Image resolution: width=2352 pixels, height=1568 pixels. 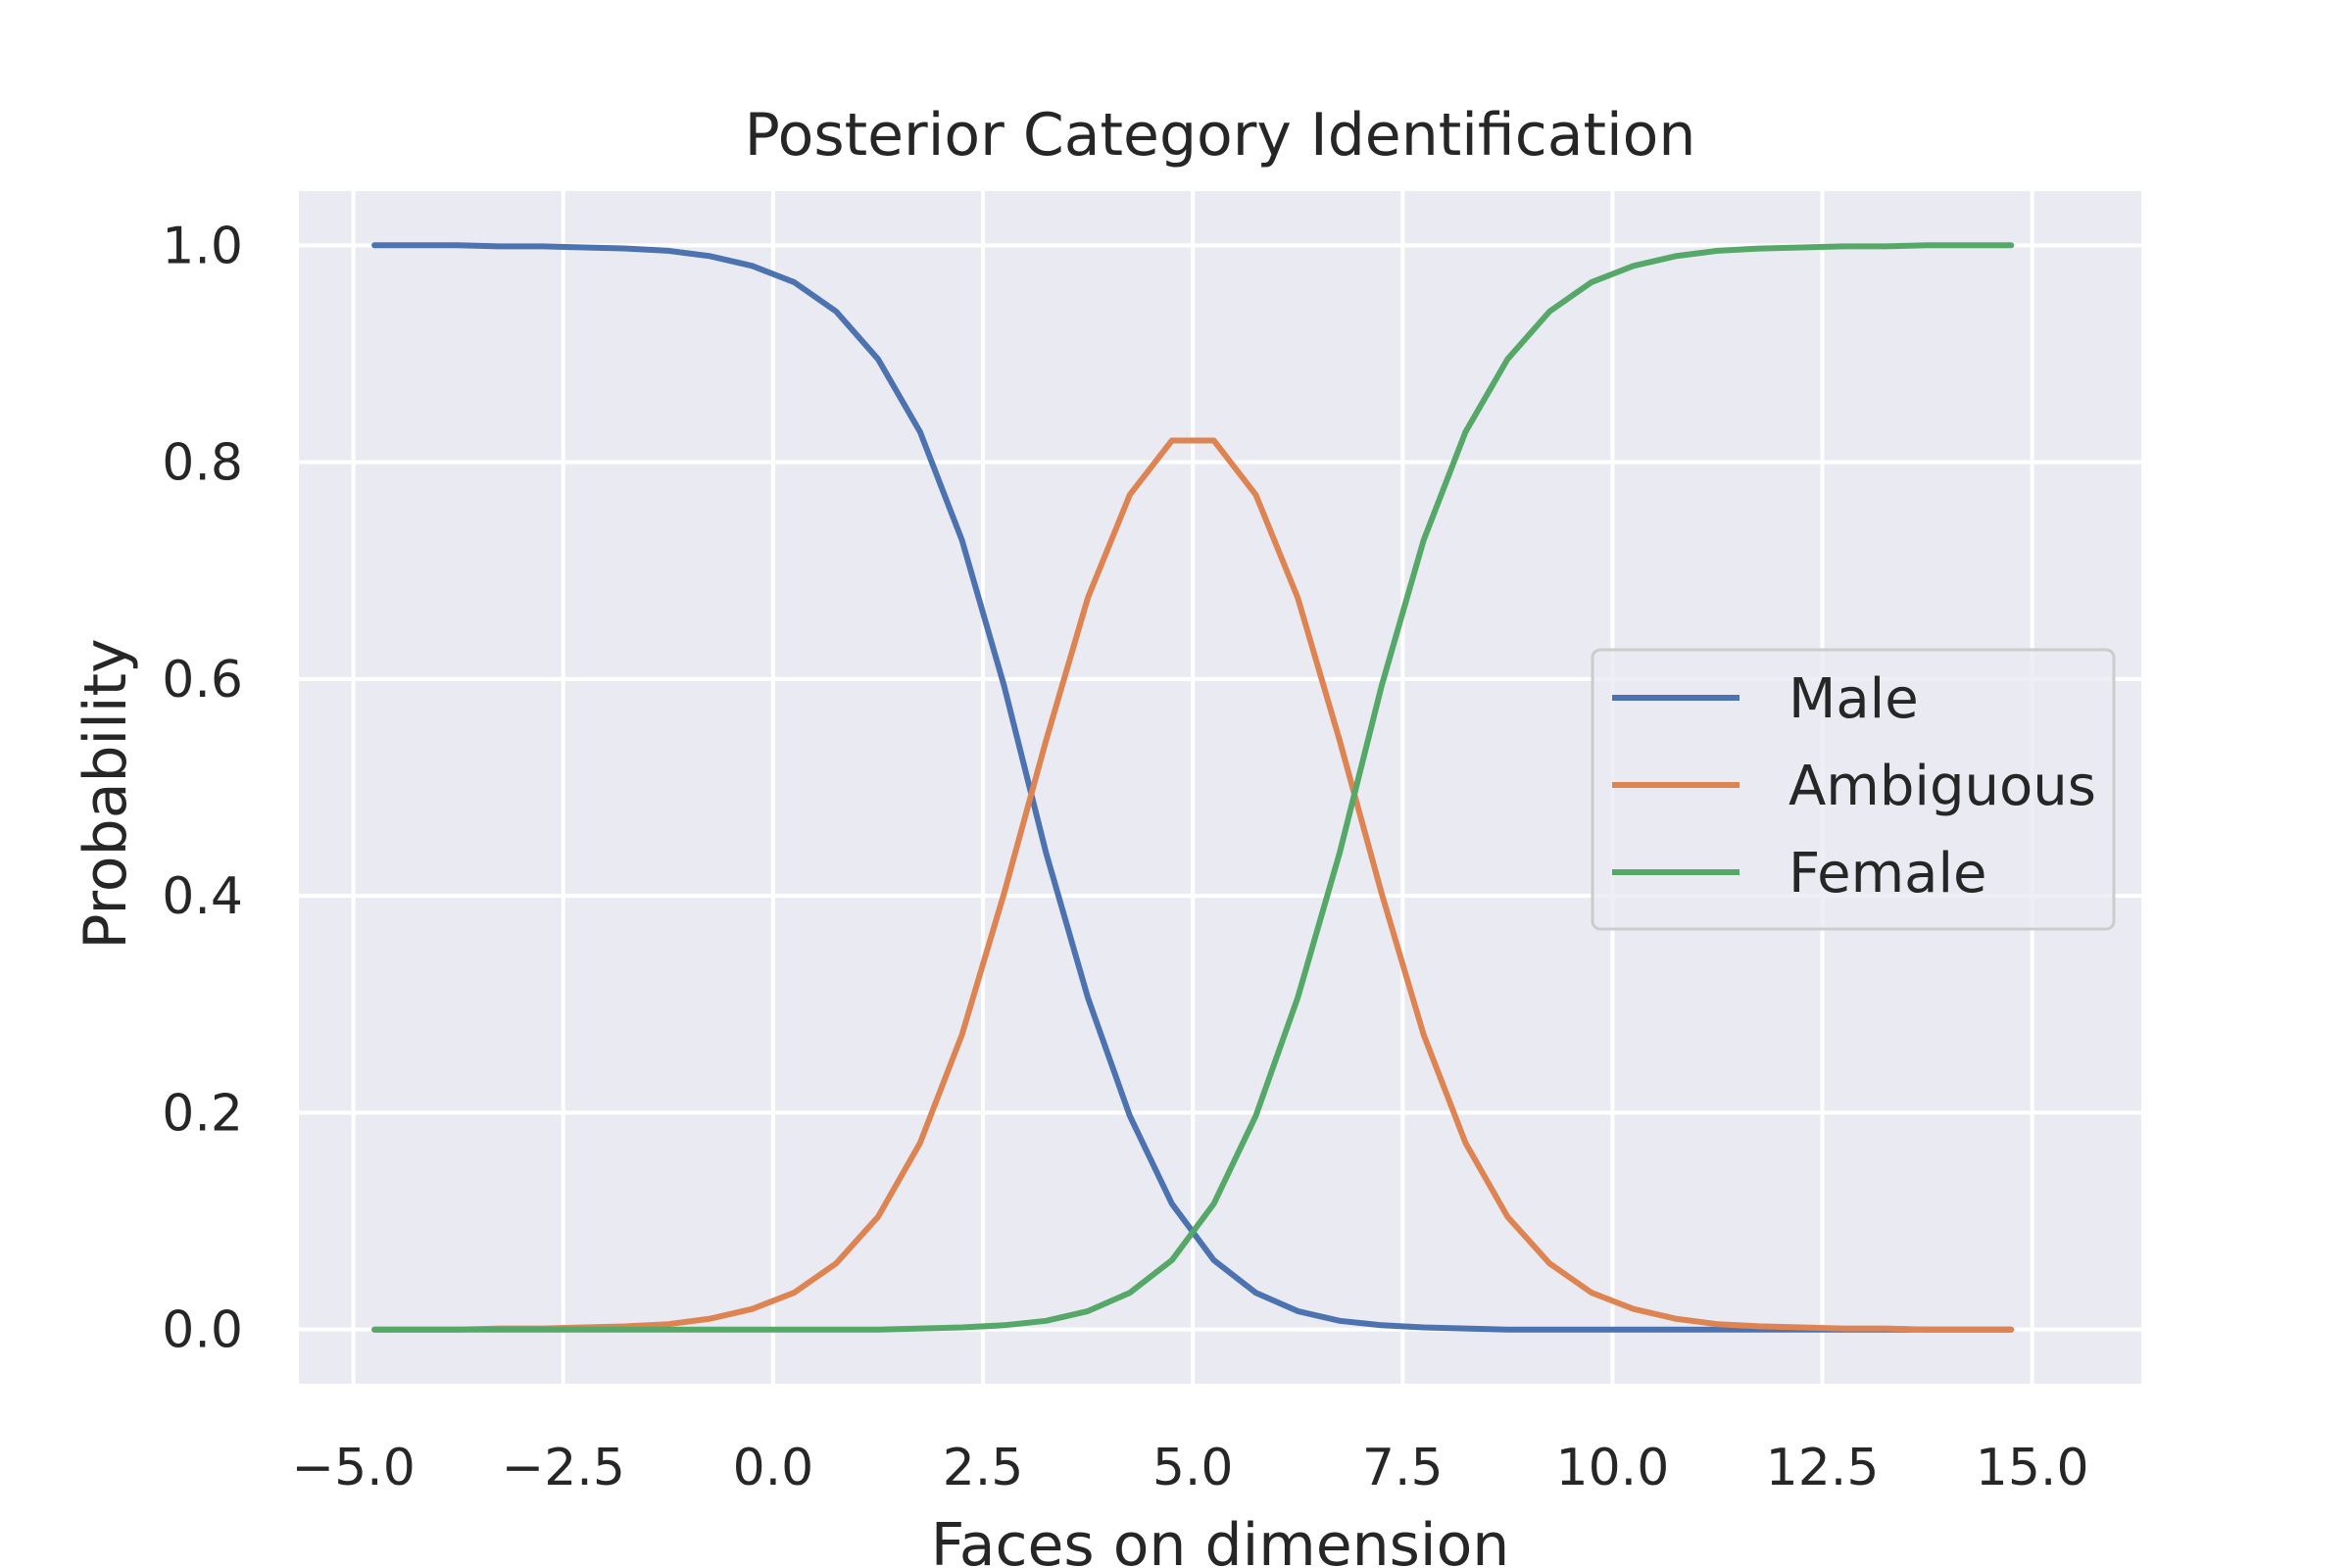 What do you see at coordinates (1193, 1468) in the screenshot?
I see `x-tick-label: 5.0` at bounding box center [1193, 1468].